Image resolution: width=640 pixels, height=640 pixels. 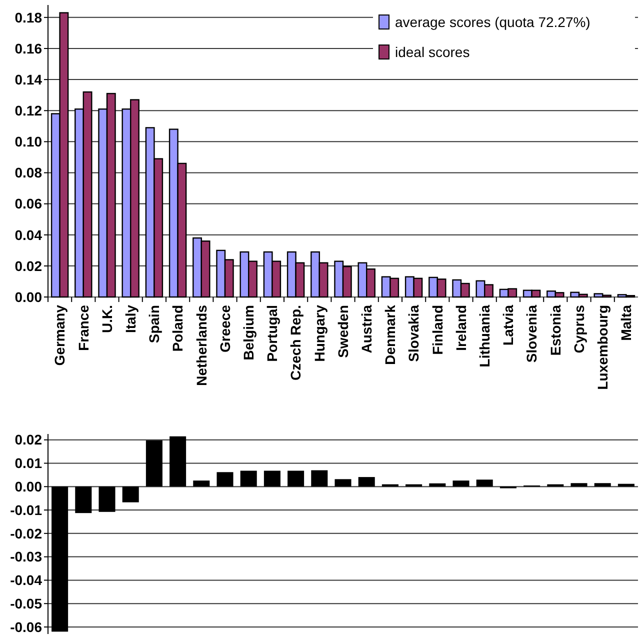 What do you see at coordinates (578, 329) in the screenshot?
I see `x-tick-label: Cyprus` at bounding box center [578, 329].